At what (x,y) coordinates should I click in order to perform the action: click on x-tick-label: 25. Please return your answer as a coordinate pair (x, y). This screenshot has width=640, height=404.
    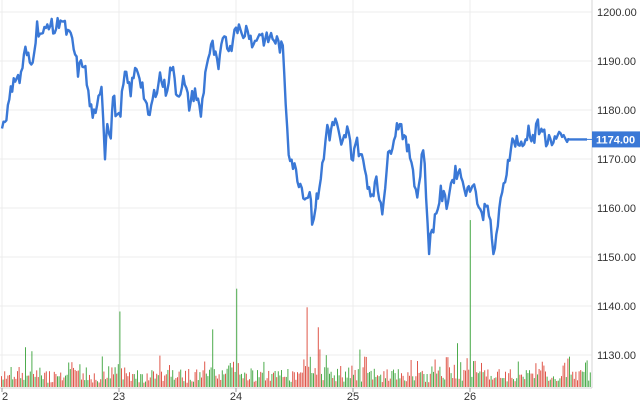
    Looking at the image, I should click on (353, 397).